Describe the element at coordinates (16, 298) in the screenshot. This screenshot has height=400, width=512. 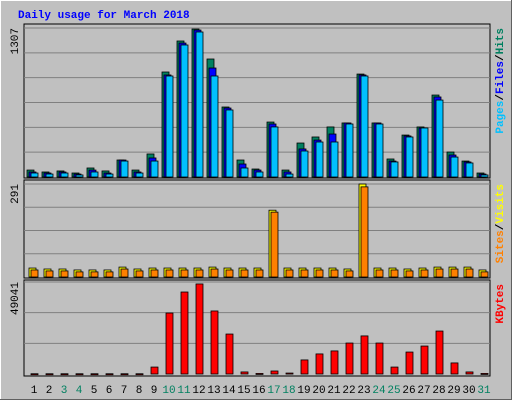
I see `y-tick-label: 49041` at that location.